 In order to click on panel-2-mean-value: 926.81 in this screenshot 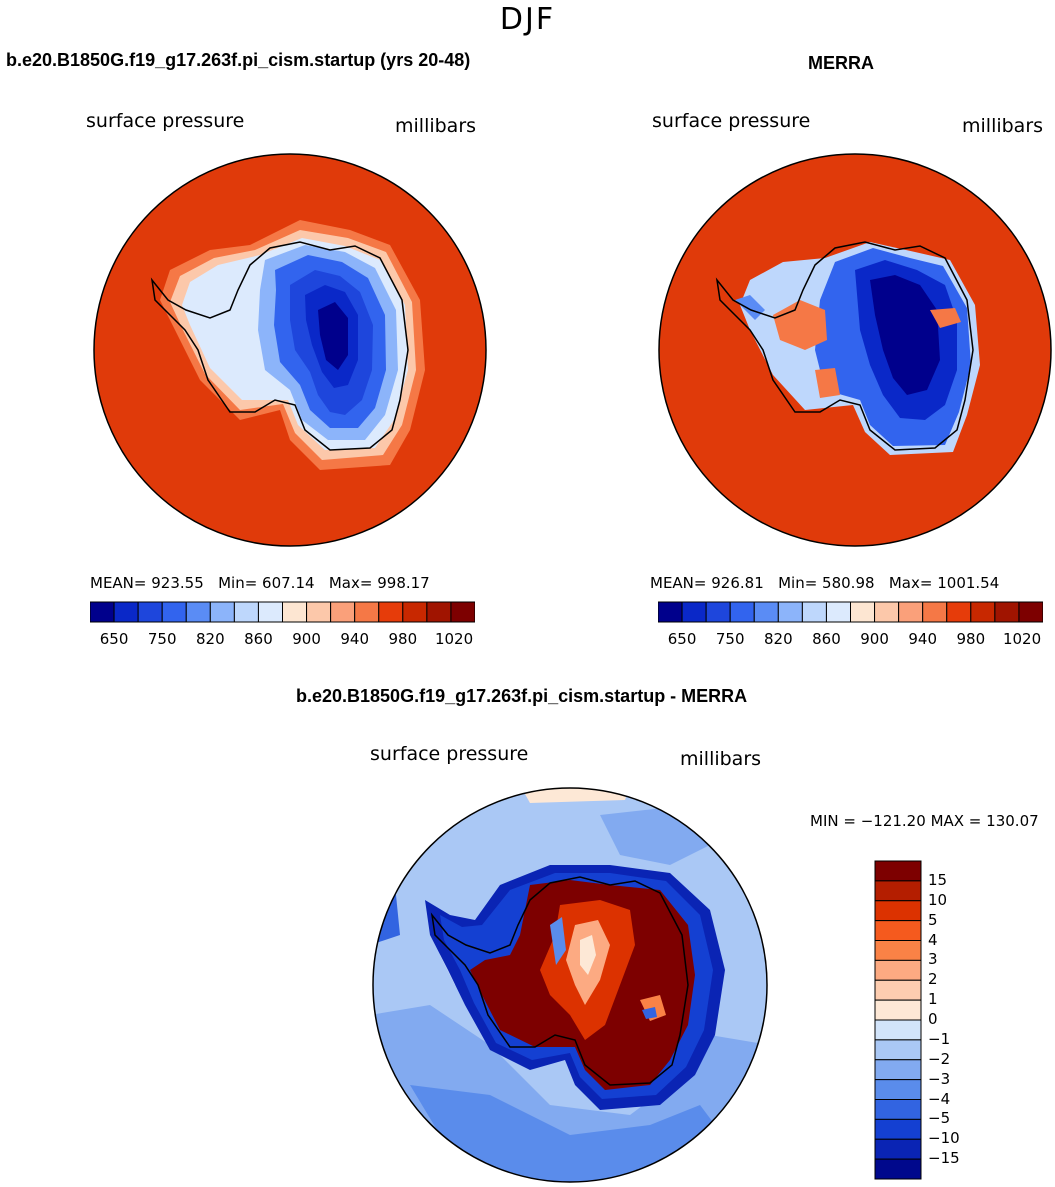, I will do `click(737, 583)`.